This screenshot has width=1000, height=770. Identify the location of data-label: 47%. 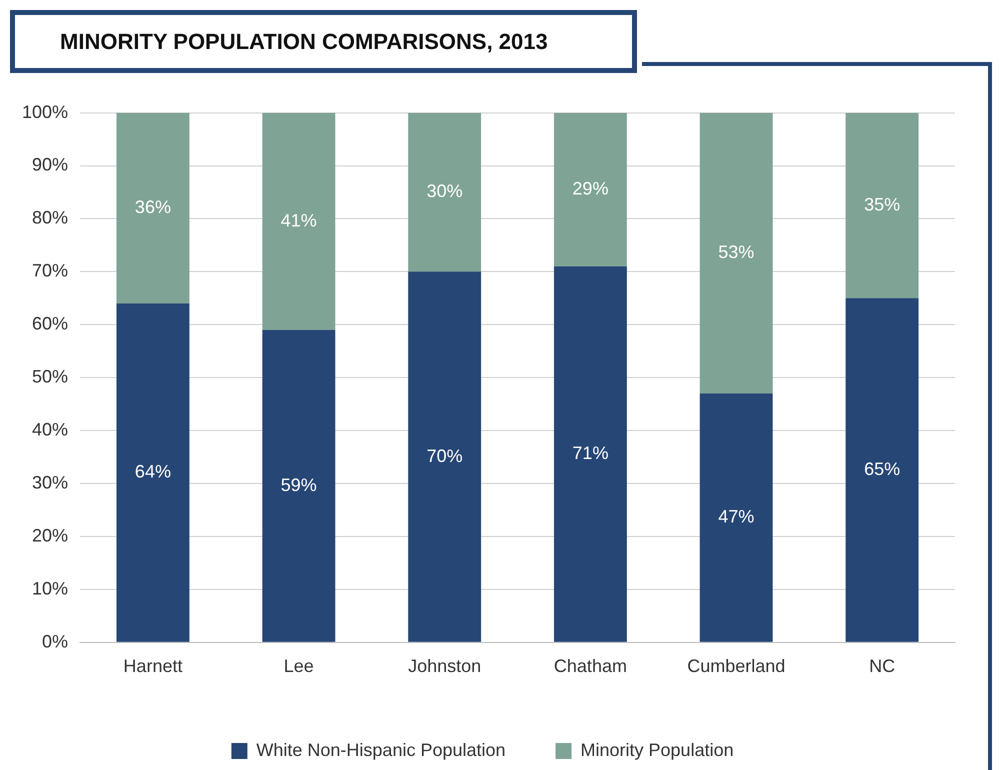
(736, 516).